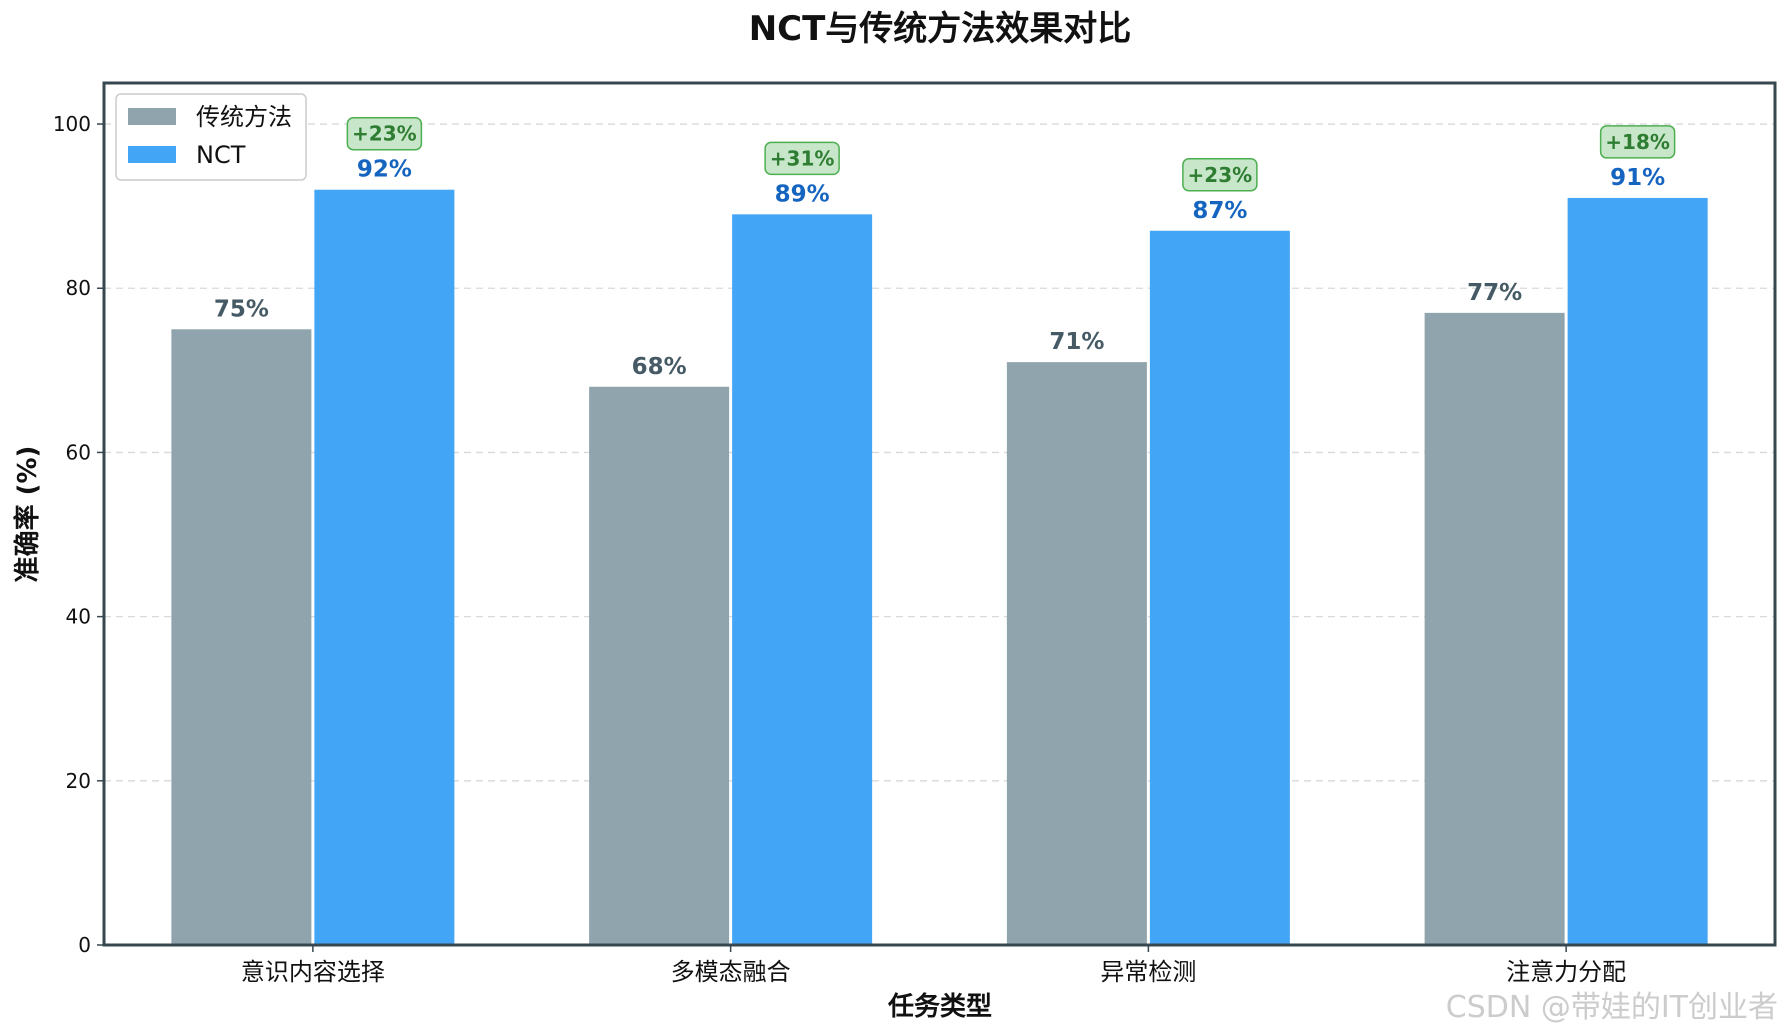 This screenshot has width=1785, height=1035. What do you see at coordinates (933, 965) in the screenshot?
I see `x-axis-ticks: 意识内容选择 多模态融合 异常检测 注意力分配` at bounding box center [933, 965].